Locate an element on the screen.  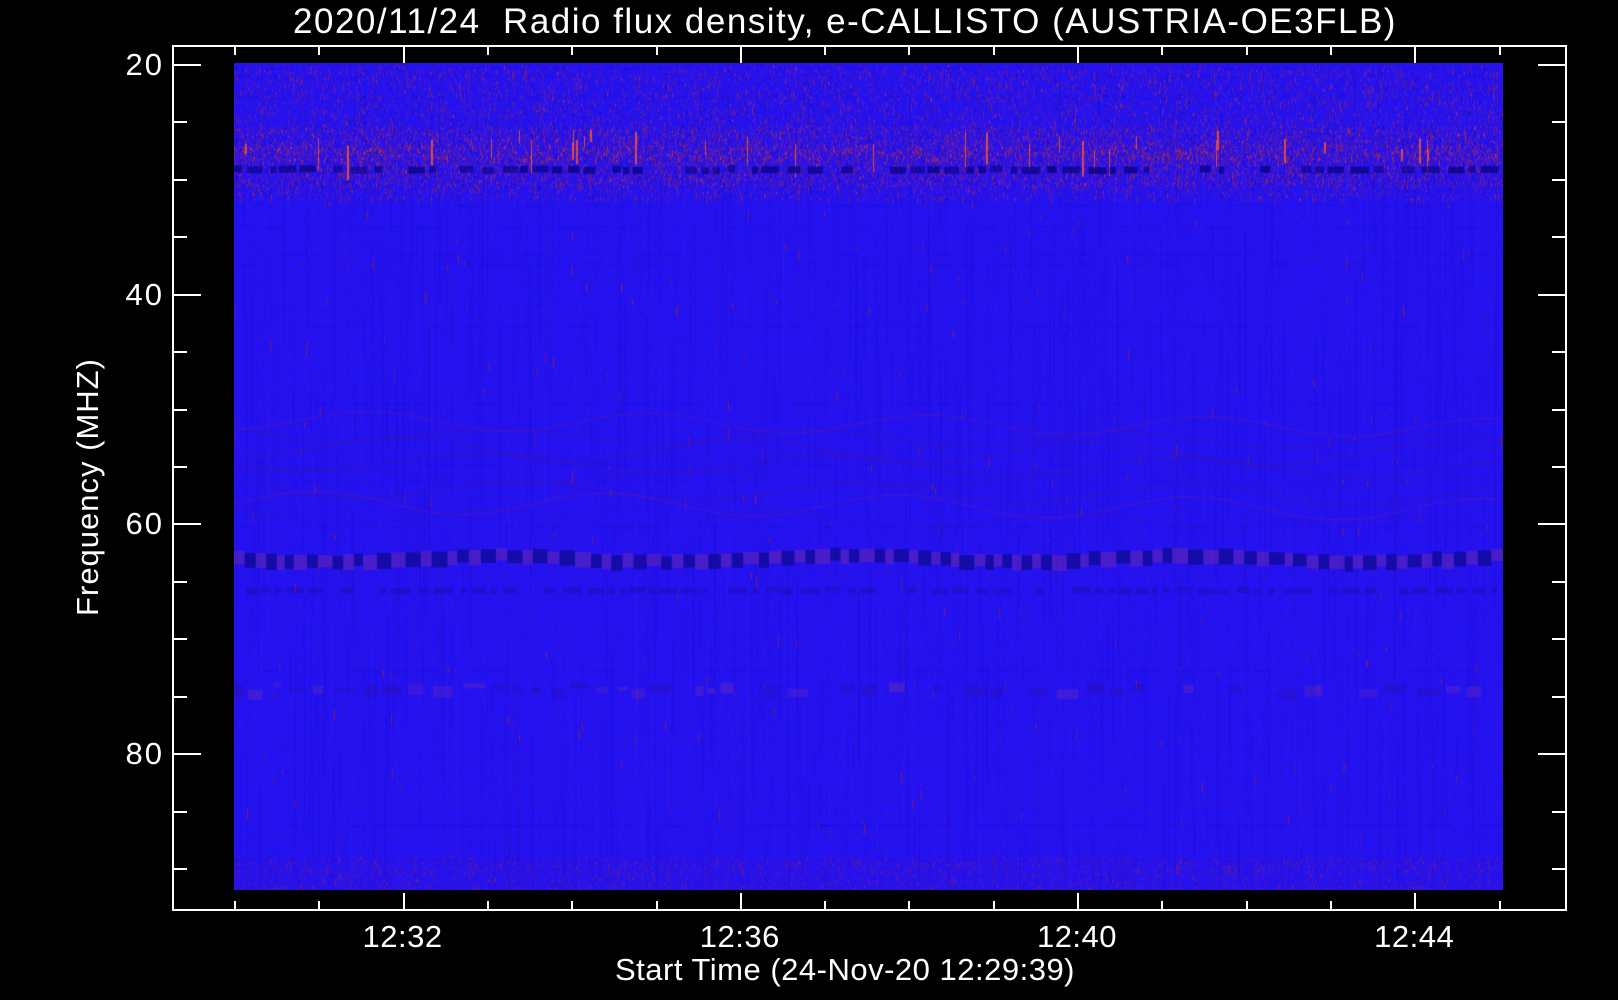
x-tick-label: 12:36 is located at coordinates (739, 936).